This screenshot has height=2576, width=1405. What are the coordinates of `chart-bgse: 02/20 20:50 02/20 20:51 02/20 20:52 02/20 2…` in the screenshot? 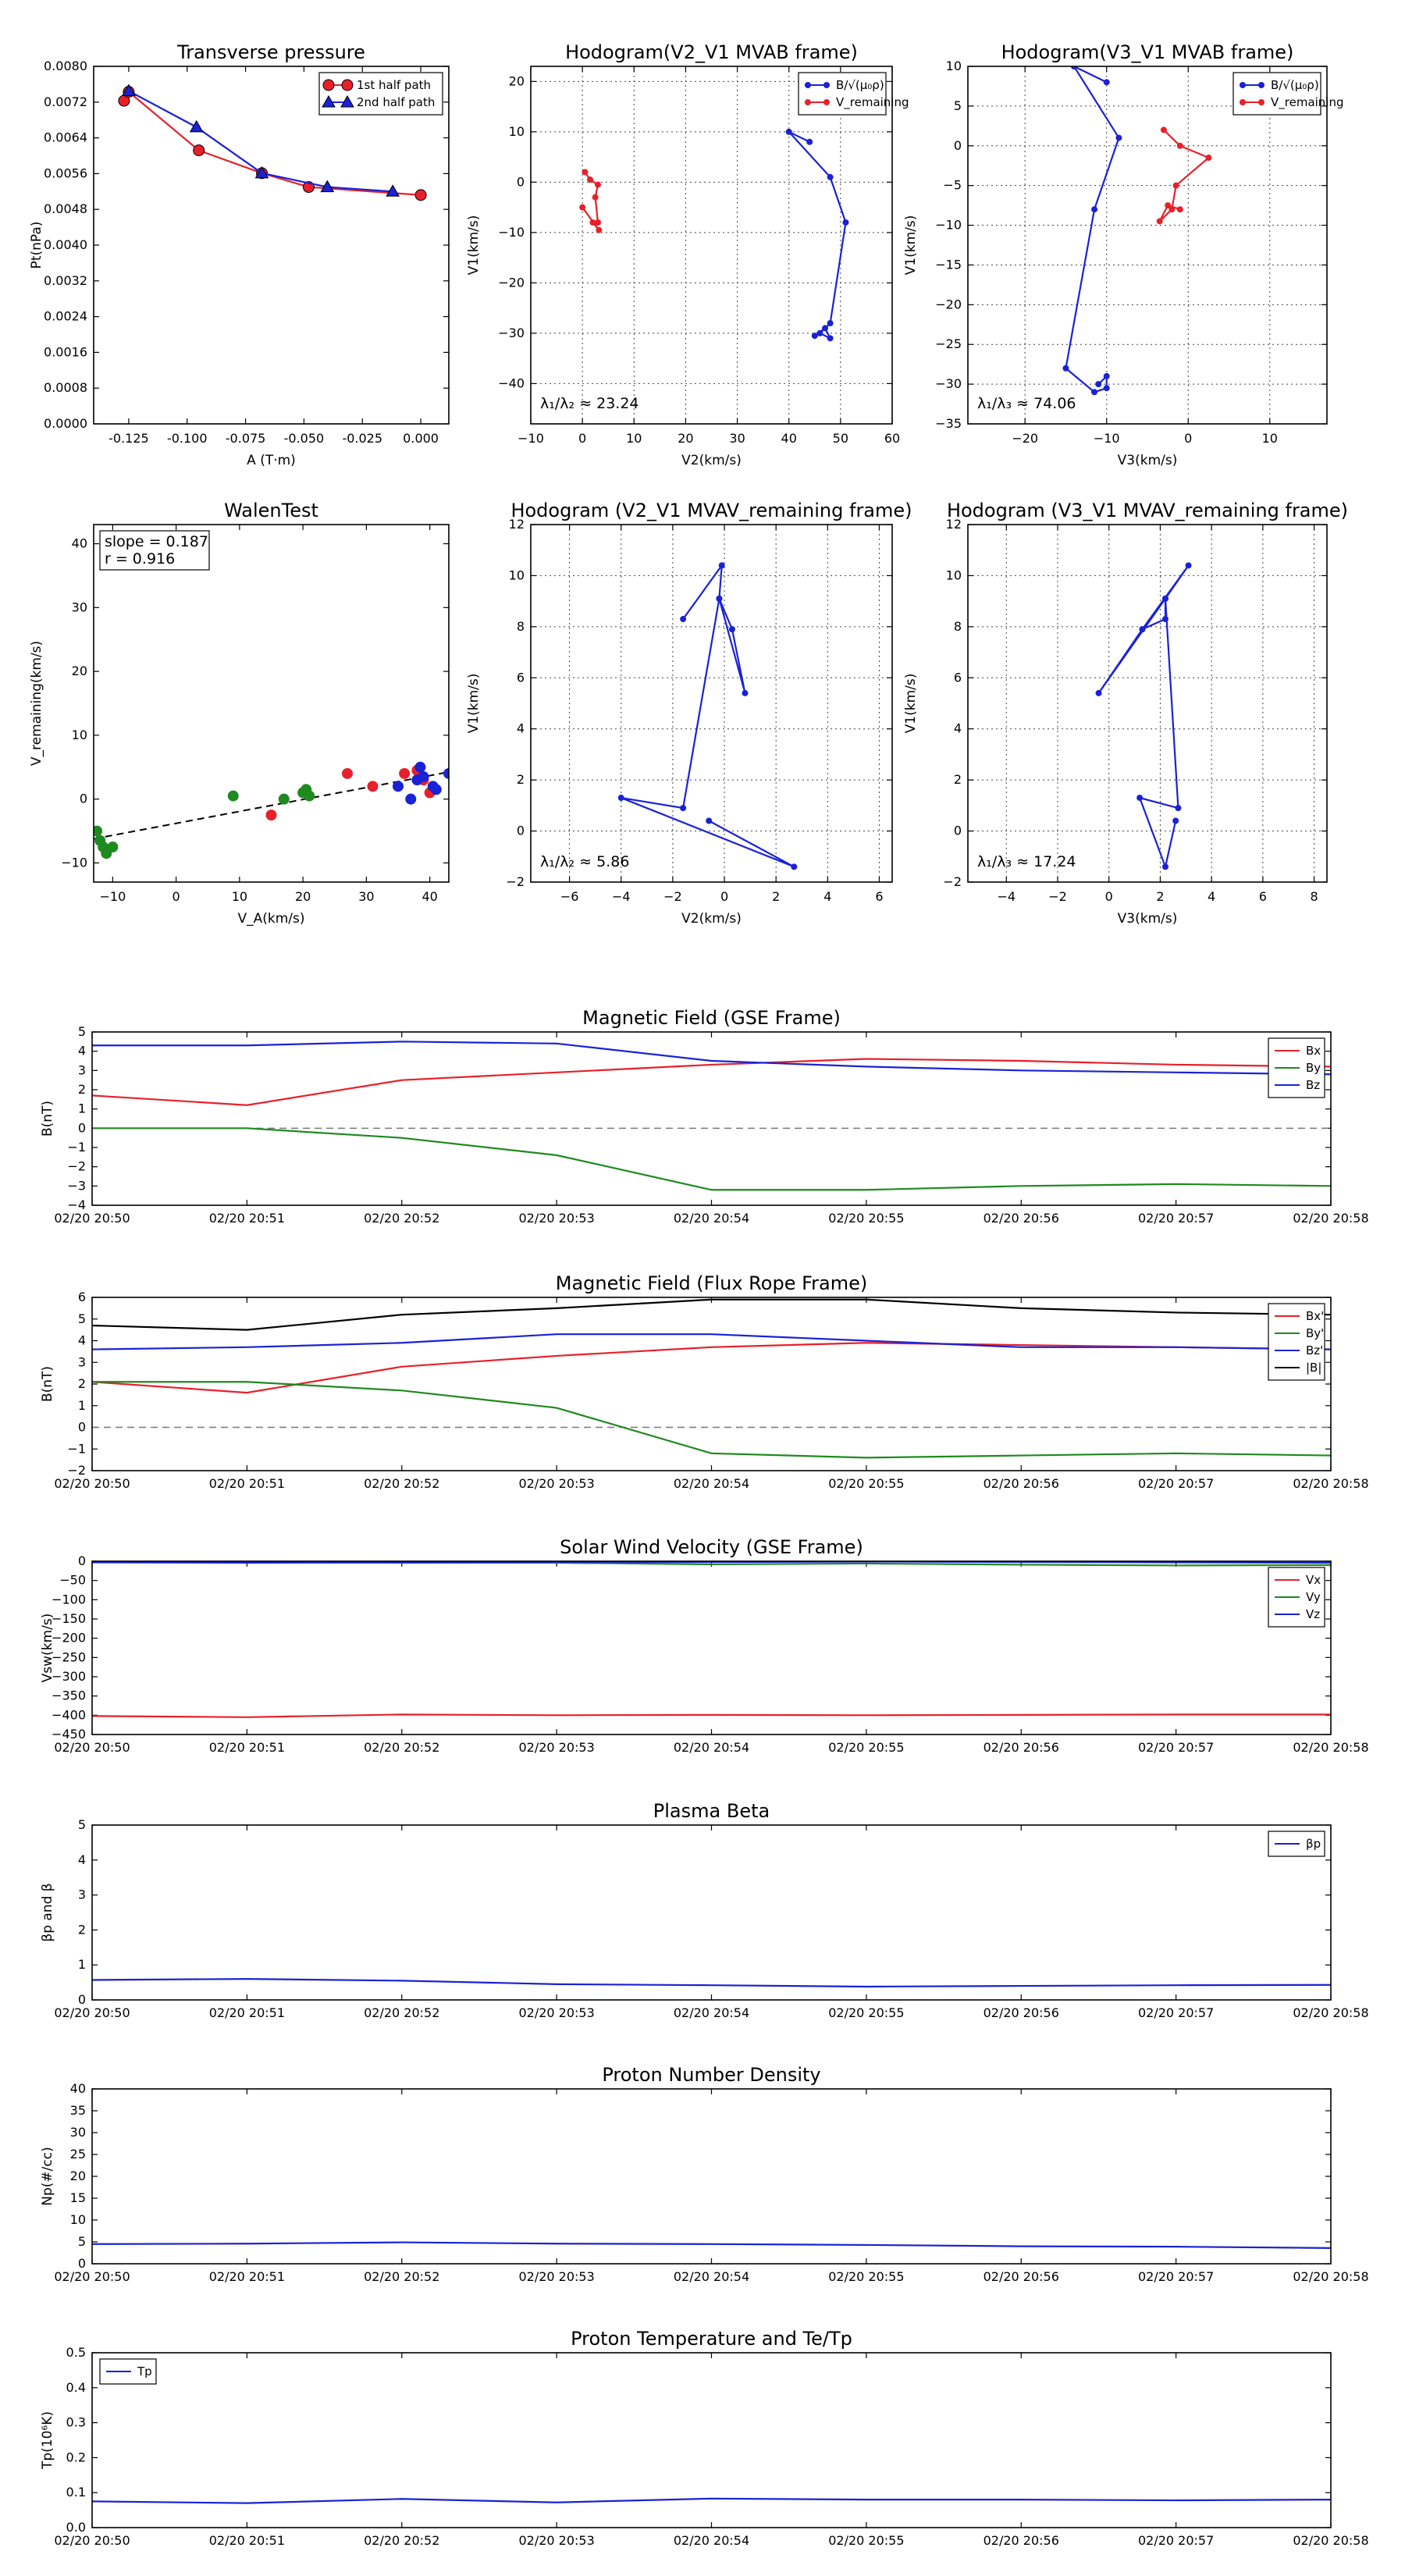 It's located at (705, 1116).